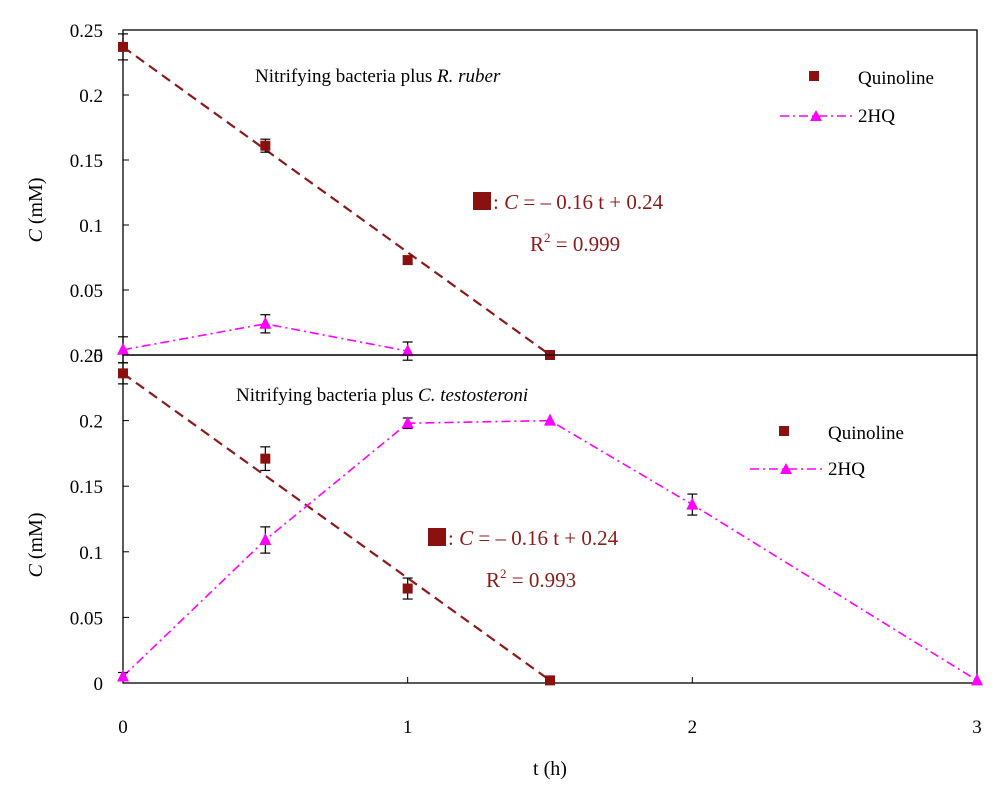 The width and height of the screenshot is (1004, 790). Describe the element at coordinates (99, 520) in the screenshot. I see `y-ticks-bottom: 0.25 0.2 0.15 0.1 0.05 0` at that location.